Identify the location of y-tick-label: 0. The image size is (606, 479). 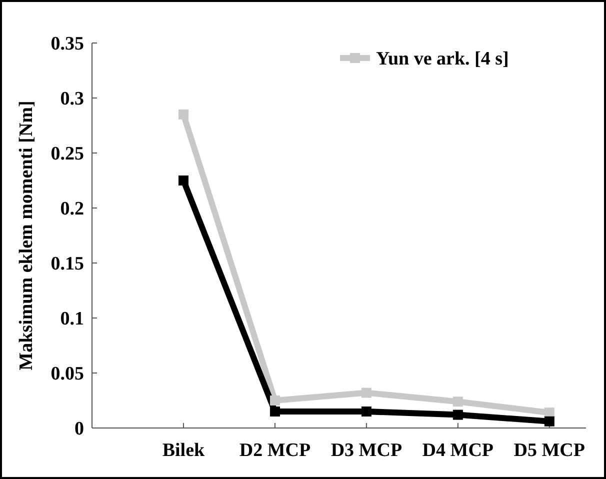
(79, 429).